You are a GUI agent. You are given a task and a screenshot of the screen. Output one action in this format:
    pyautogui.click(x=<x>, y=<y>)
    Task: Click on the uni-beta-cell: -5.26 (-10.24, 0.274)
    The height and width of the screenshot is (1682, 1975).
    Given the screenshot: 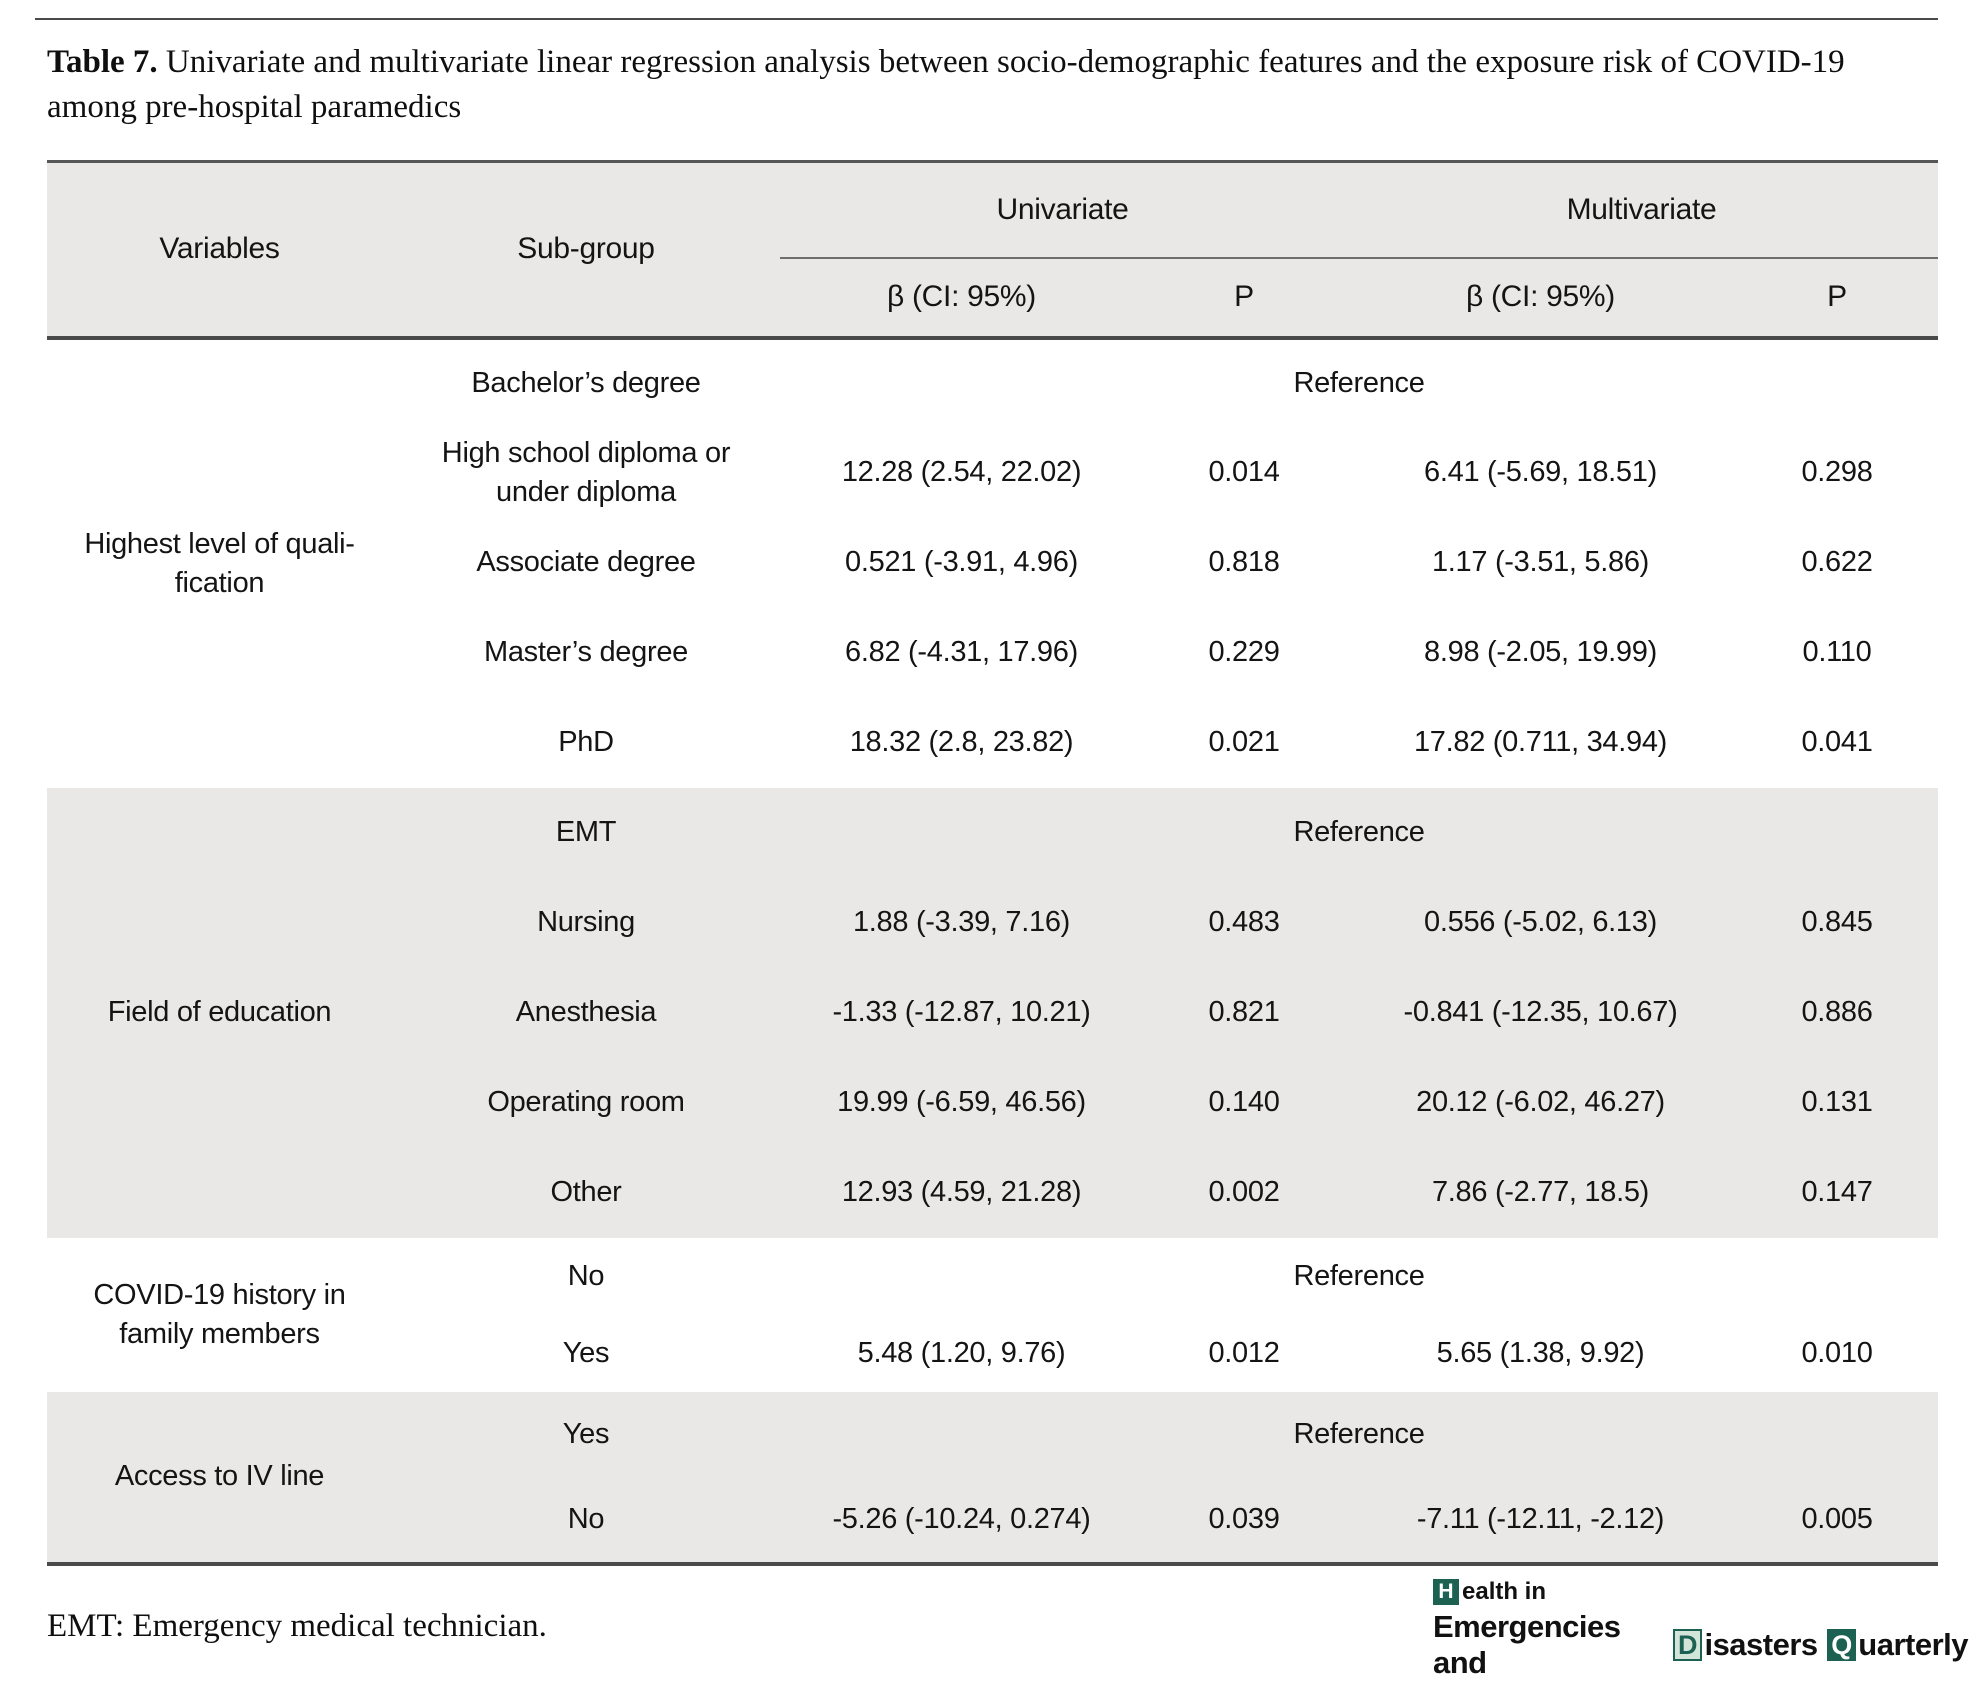 What is the action you would take?
    pyautogui.click(x=961, y=1519)
    